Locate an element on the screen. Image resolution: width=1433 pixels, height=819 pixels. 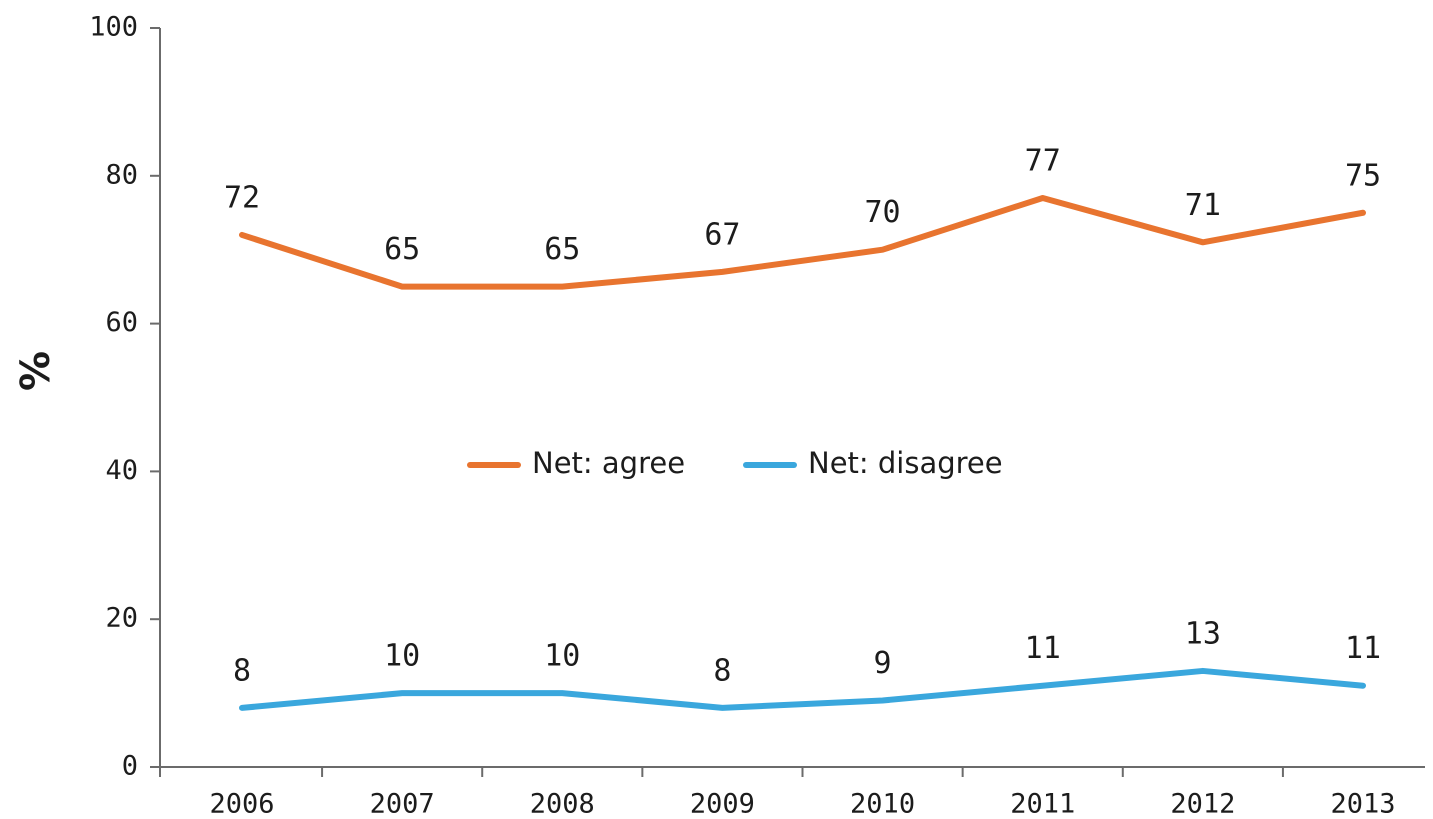
y-tick-label: 40 is located at coordinates (121, 470).